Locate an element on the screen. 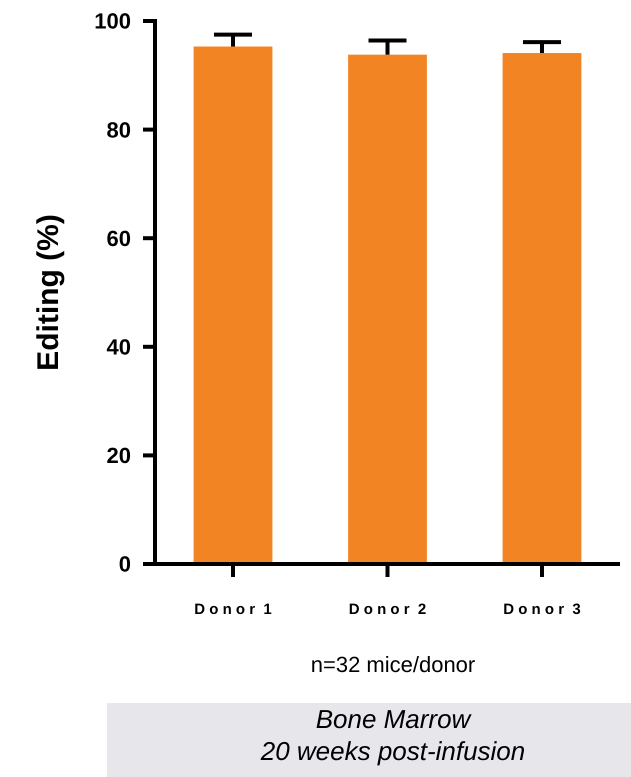  text: Bone Marrow 20 weeks post-infusion is located at coordinates (393, 735).